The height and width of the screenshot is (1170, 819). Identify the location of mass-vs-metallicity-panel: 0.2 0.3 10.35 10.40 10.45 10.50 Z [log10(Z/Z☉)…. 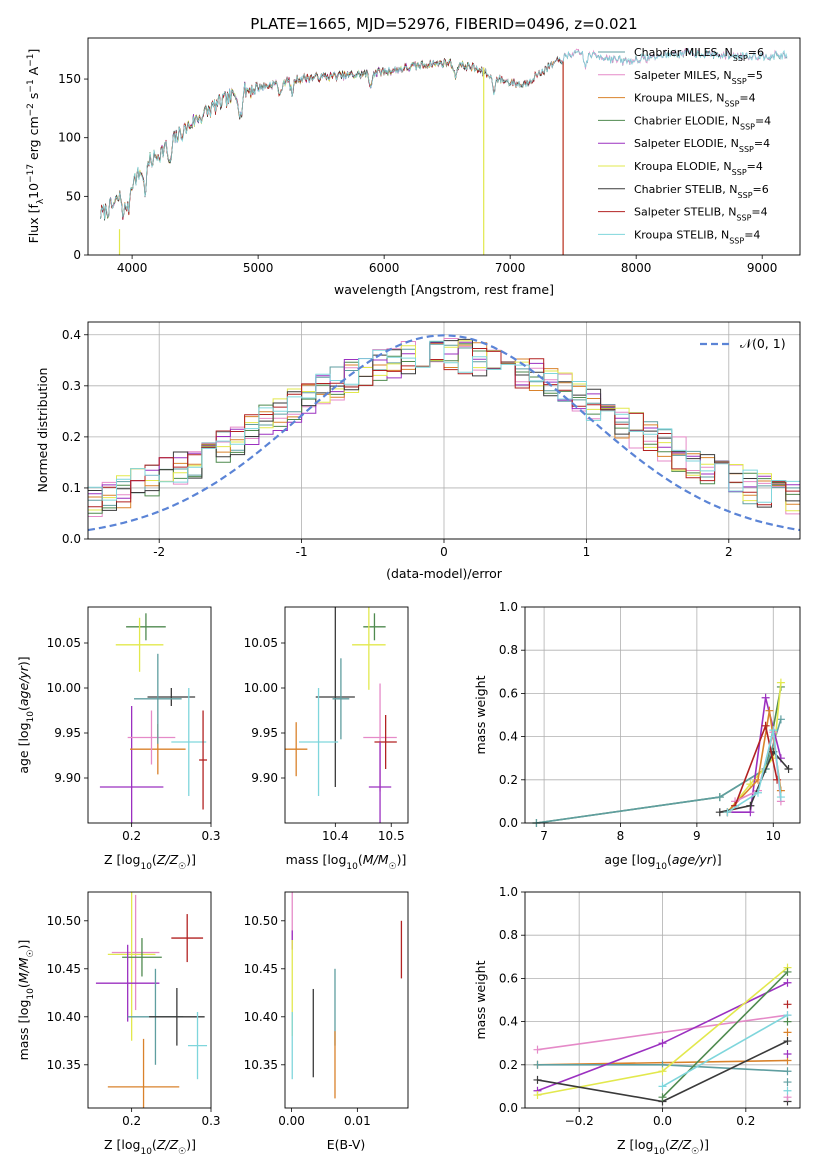
(118, 1024).